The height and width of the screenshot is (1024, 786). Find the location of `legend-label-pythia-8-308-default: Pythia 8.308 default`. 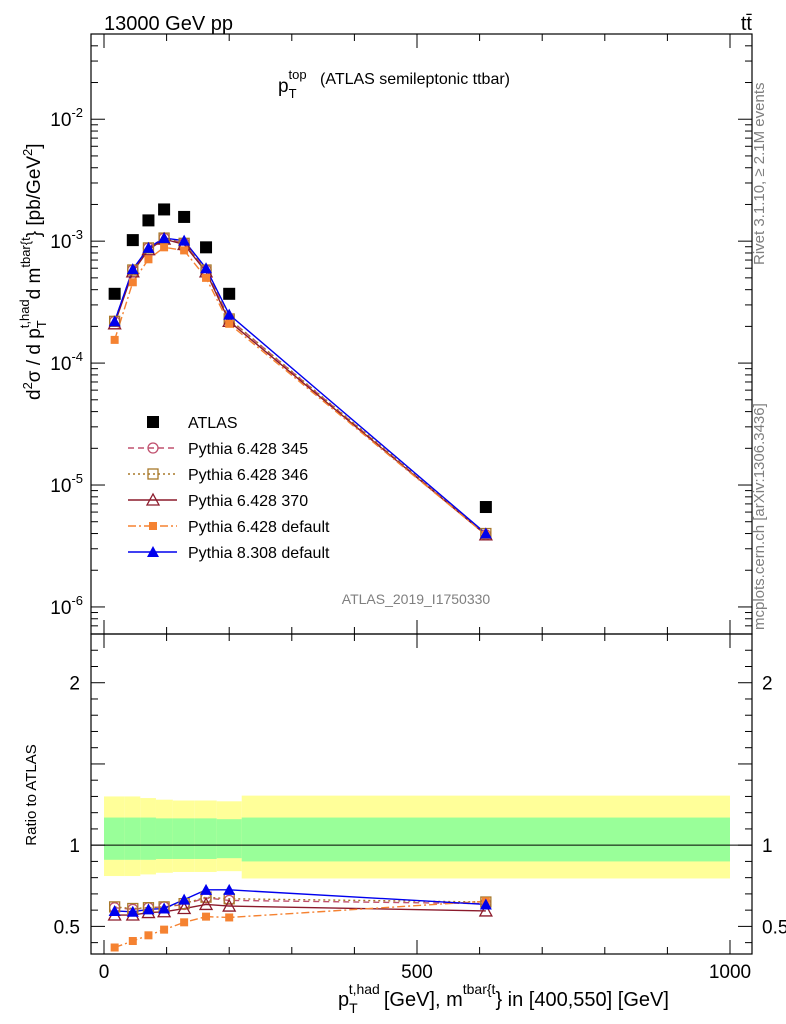

legend-label-pythia-8-308-default: Pythia 8.308 default is located at coordinates (259, 553).